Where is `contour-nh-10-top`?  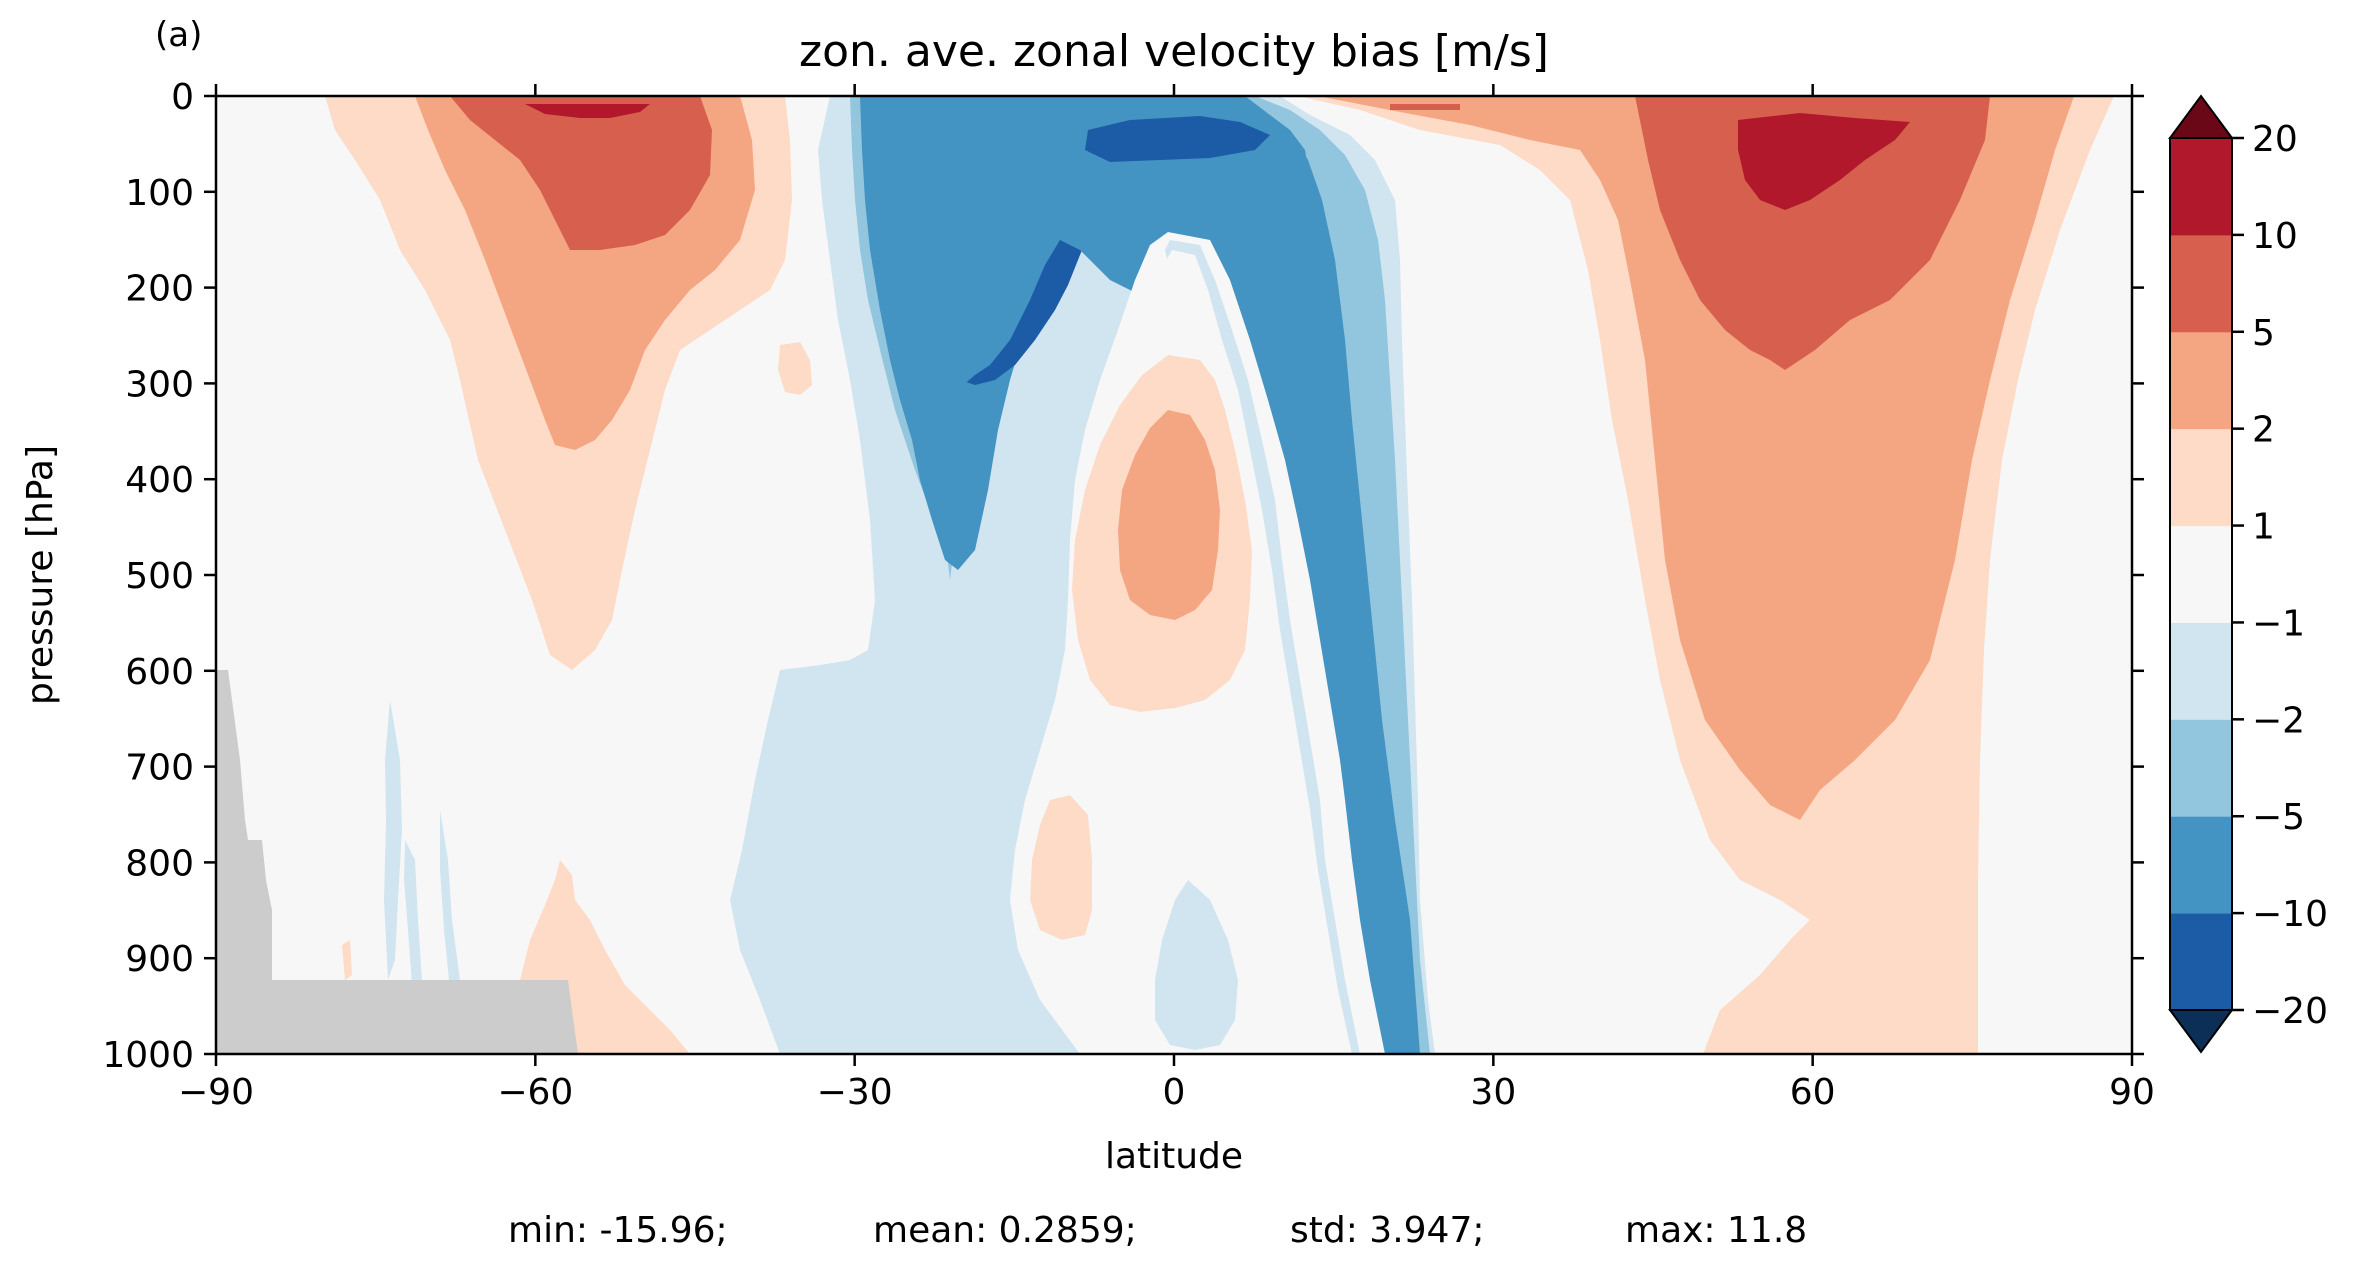
contour-nh-10-top is located at coordinates (1425, 107).